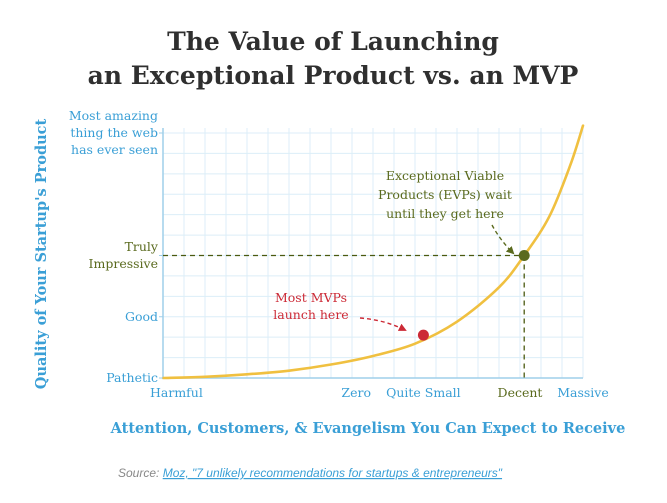  What do you see at coordinates (524, 255) in the screenshot?
I see `evp-point` at bounding box center [524, 255].